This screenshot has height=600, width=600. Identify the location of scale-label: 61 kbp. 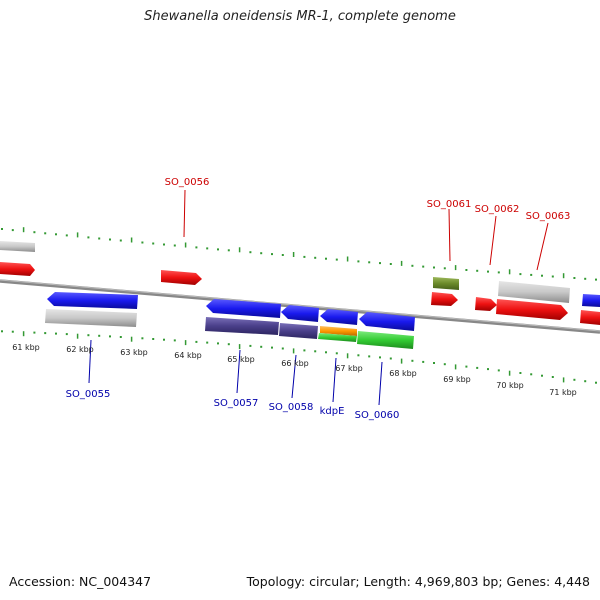
(26, 347).